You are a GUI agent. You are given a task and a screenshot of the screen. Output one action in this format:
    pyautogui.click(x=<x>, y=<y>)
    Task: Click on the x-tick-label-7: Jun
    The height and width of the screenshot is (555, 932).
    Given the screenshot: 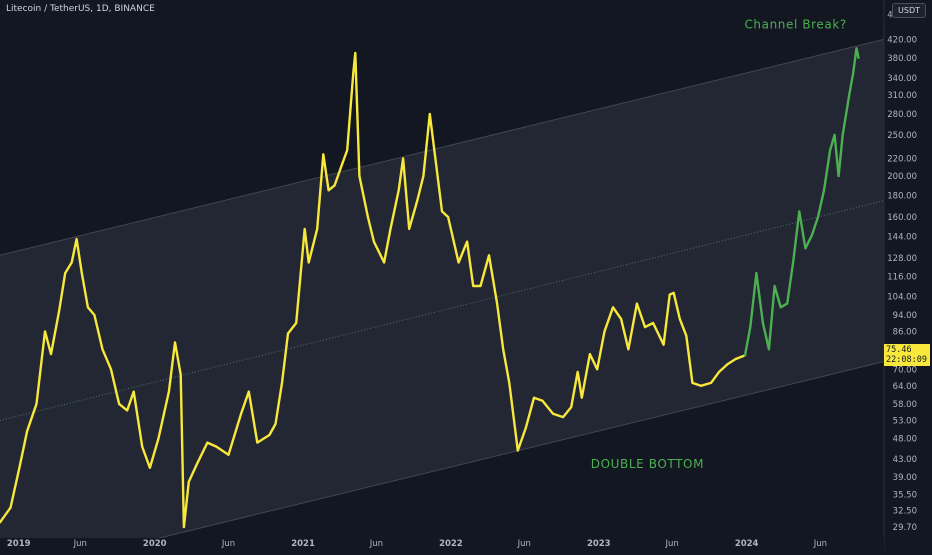 What is the action you would take?
    pyautogui.click(x=524, y=544)
    